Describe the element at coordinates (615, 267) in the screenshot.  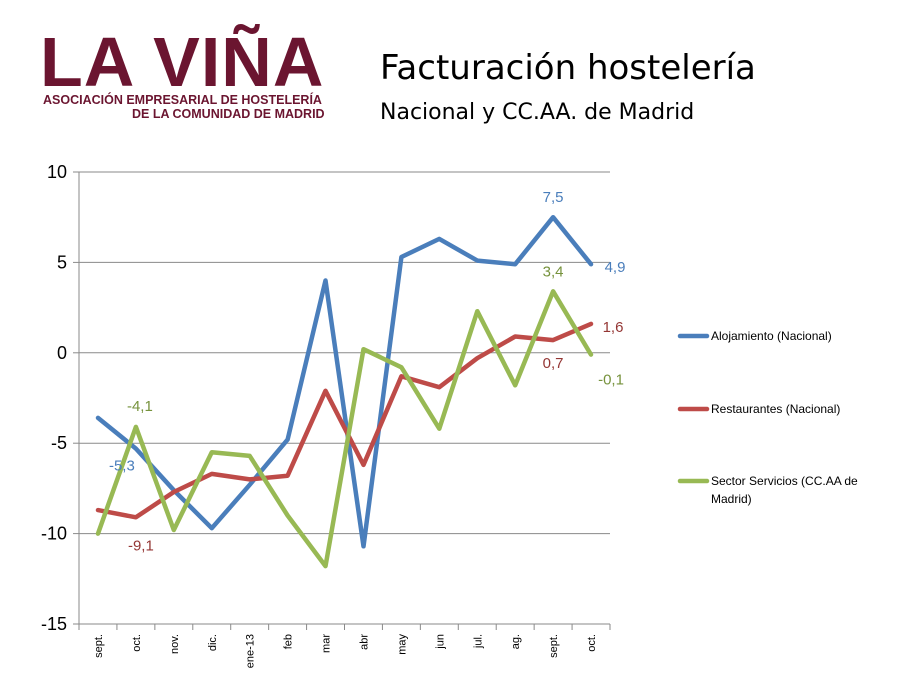
I see `data-label: 4,9` at that location.